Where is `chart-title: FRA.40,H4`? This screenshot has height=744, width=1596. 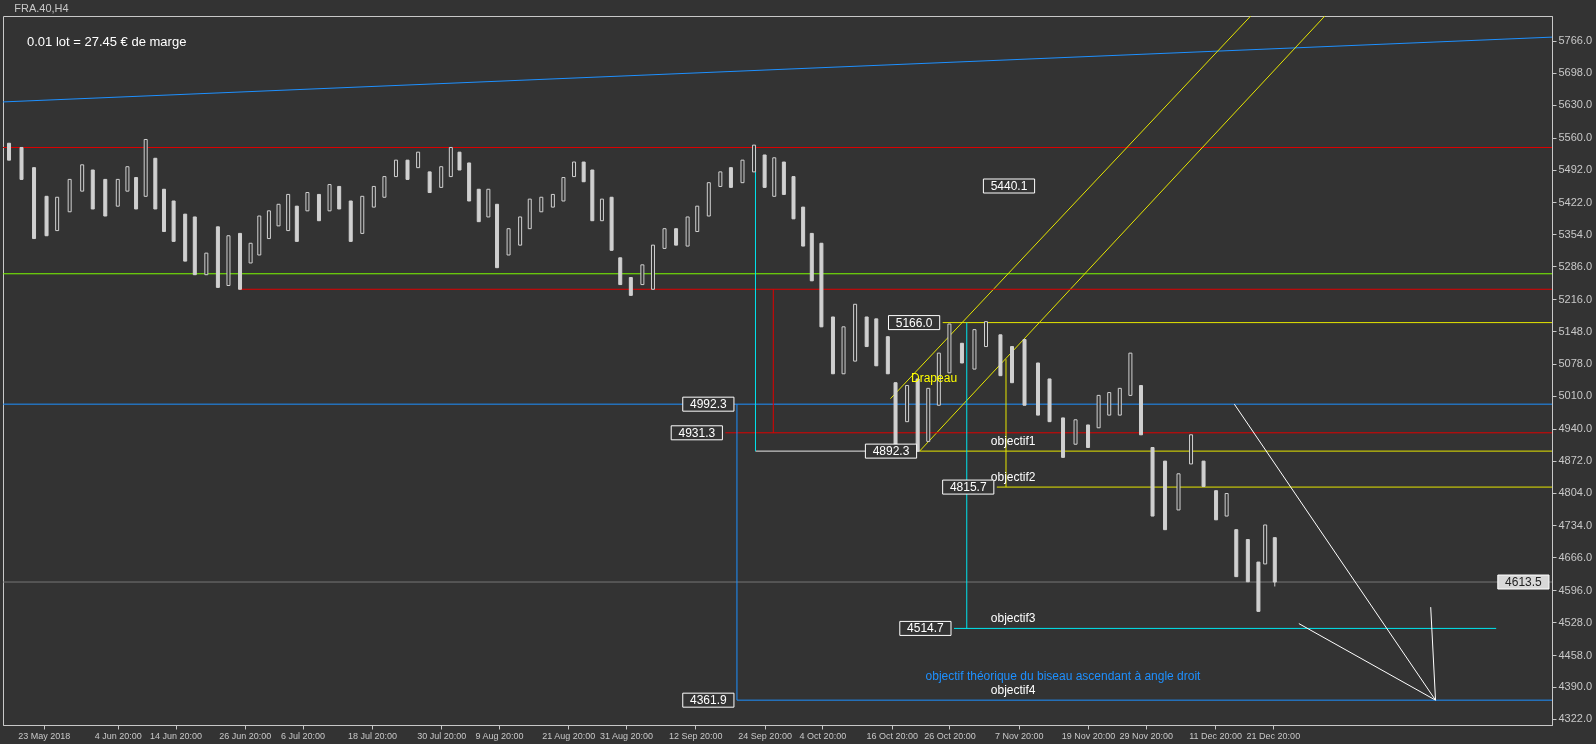
chart-title: FRA.40,H4 is located at coordinates (41, 7).